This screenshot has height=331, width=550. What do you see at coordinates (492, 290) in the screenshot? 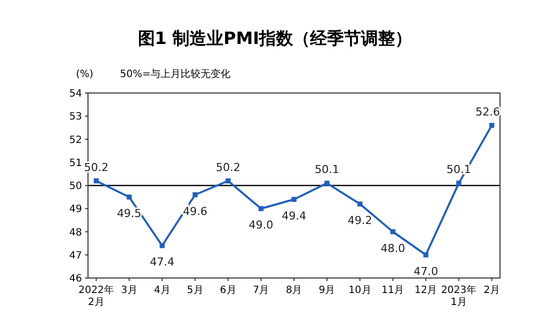
I see `x-tick-label: 2月` at bounding box center [492, 290].